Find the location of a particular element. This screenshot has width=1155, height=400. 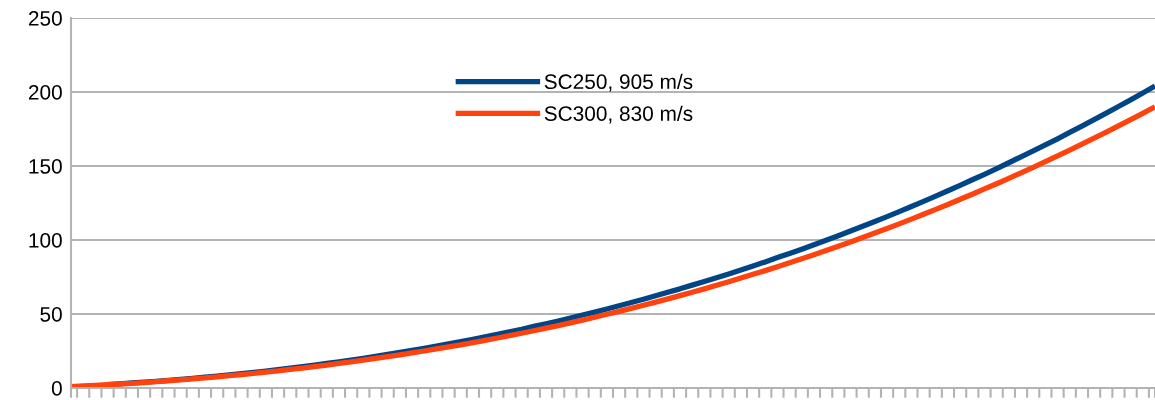

y-tick-label: 200 is located at coordinates (45, 92).